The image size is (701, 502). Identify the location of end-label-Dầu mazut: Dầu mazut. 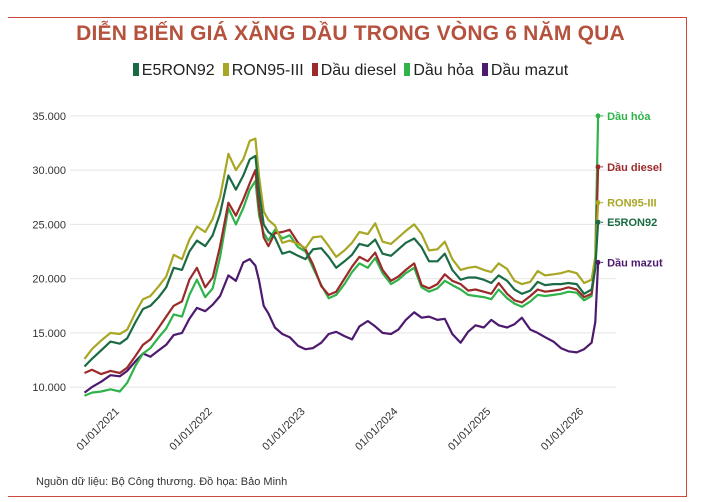
(635, 263).